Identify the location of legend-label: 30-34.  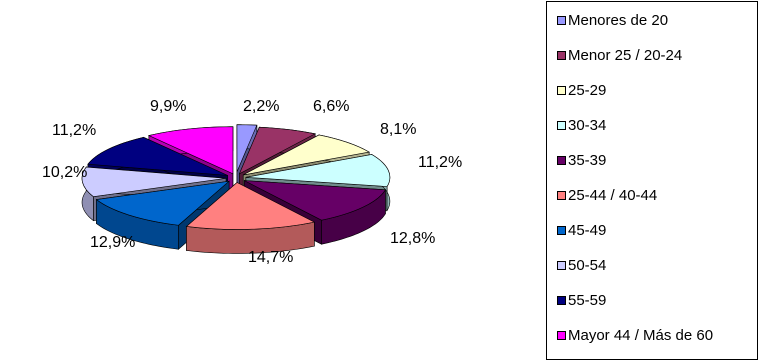
(587, 125).